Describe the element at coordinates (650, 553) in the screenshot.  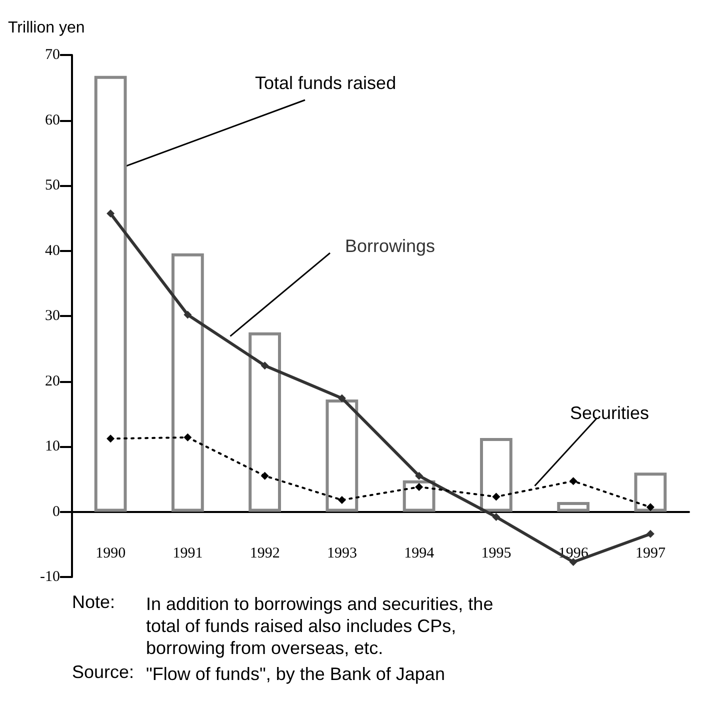
I see `x-tick-label: 1997` at that location.